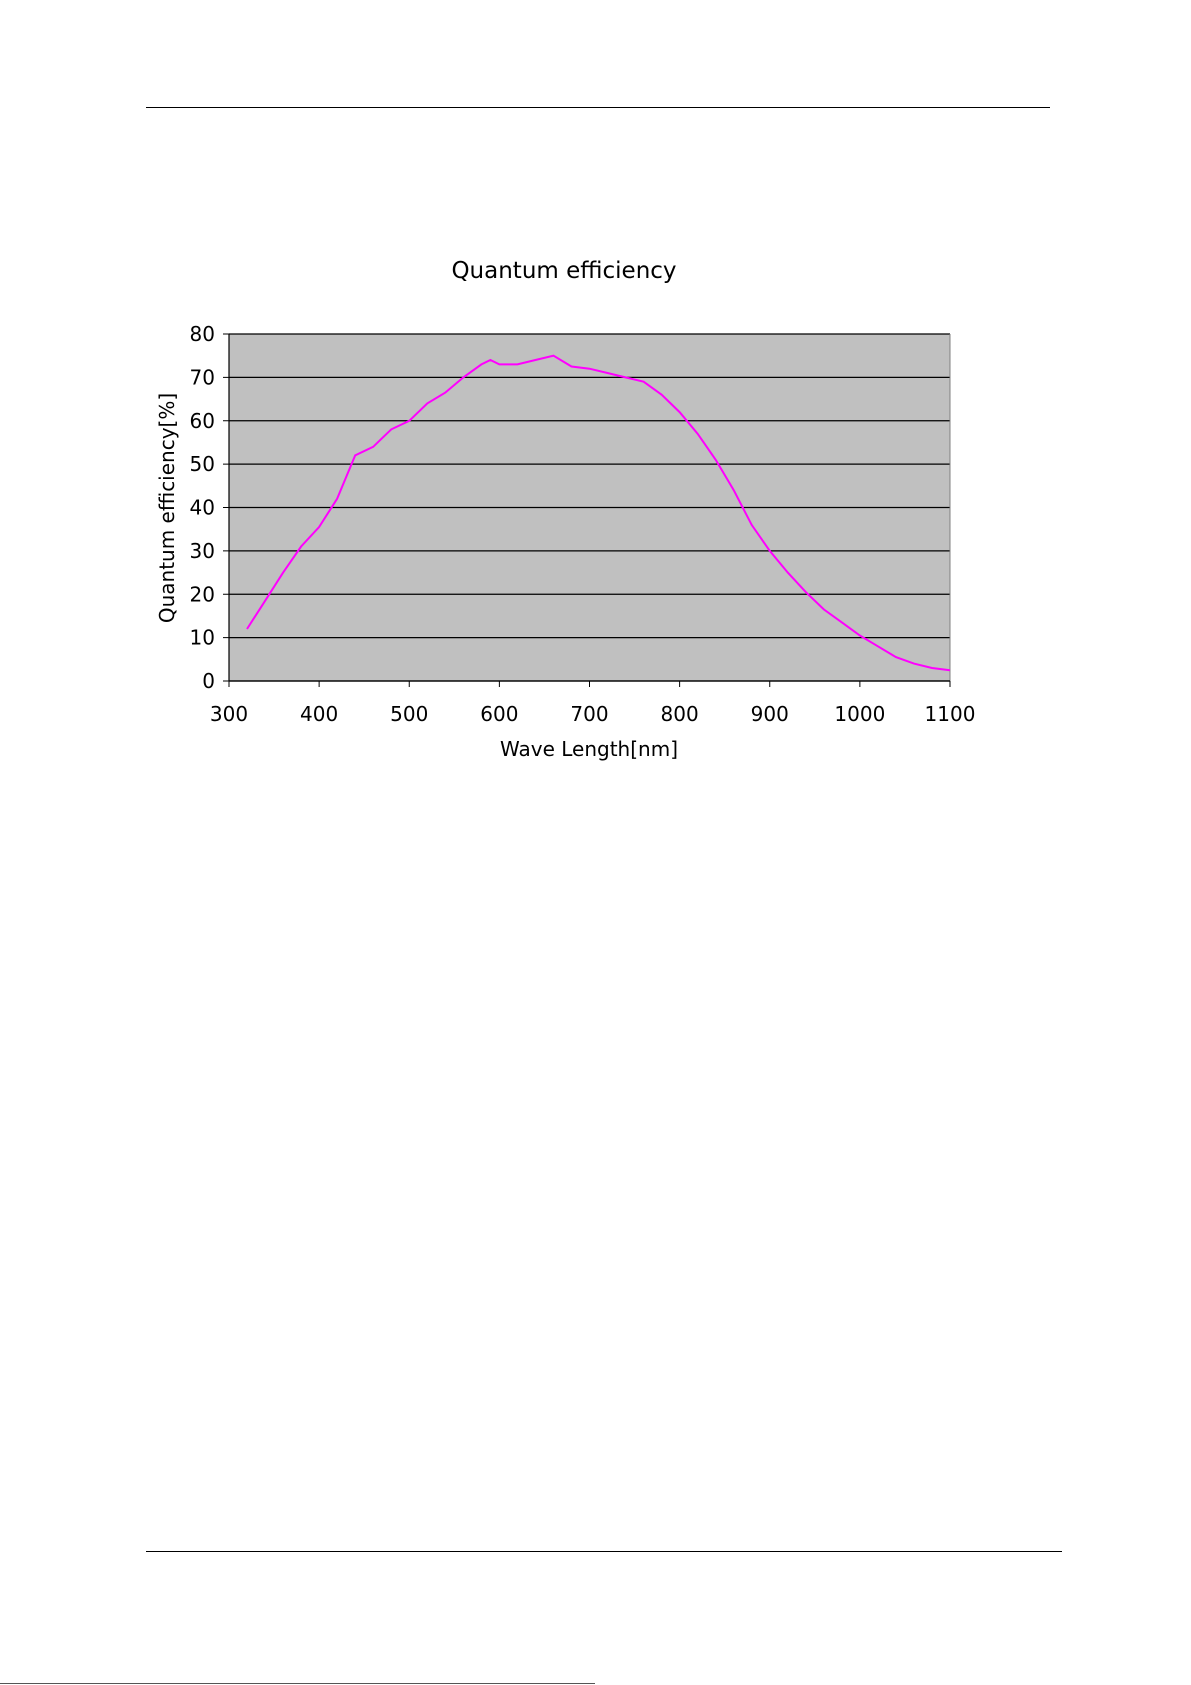  What do you see at coordinates (229, 714) in the screenshot?
I see `x-tick-label-300: 300` at bounding box center [229, 714].